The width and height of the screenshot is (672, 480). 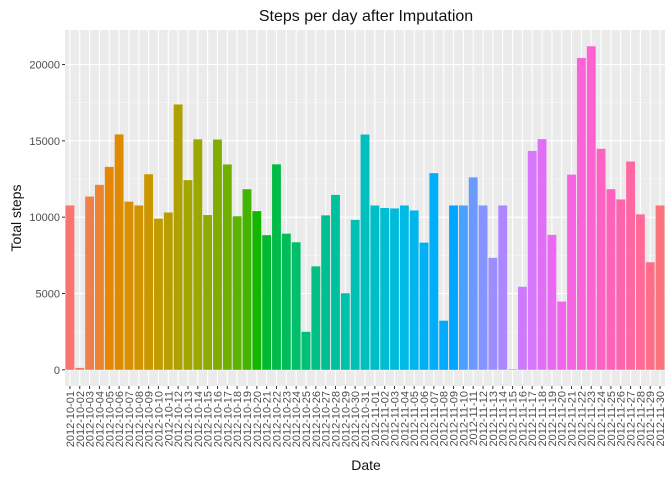 I want to click on x-tick-label: 2012-10-02, so click(x=81, y=419).